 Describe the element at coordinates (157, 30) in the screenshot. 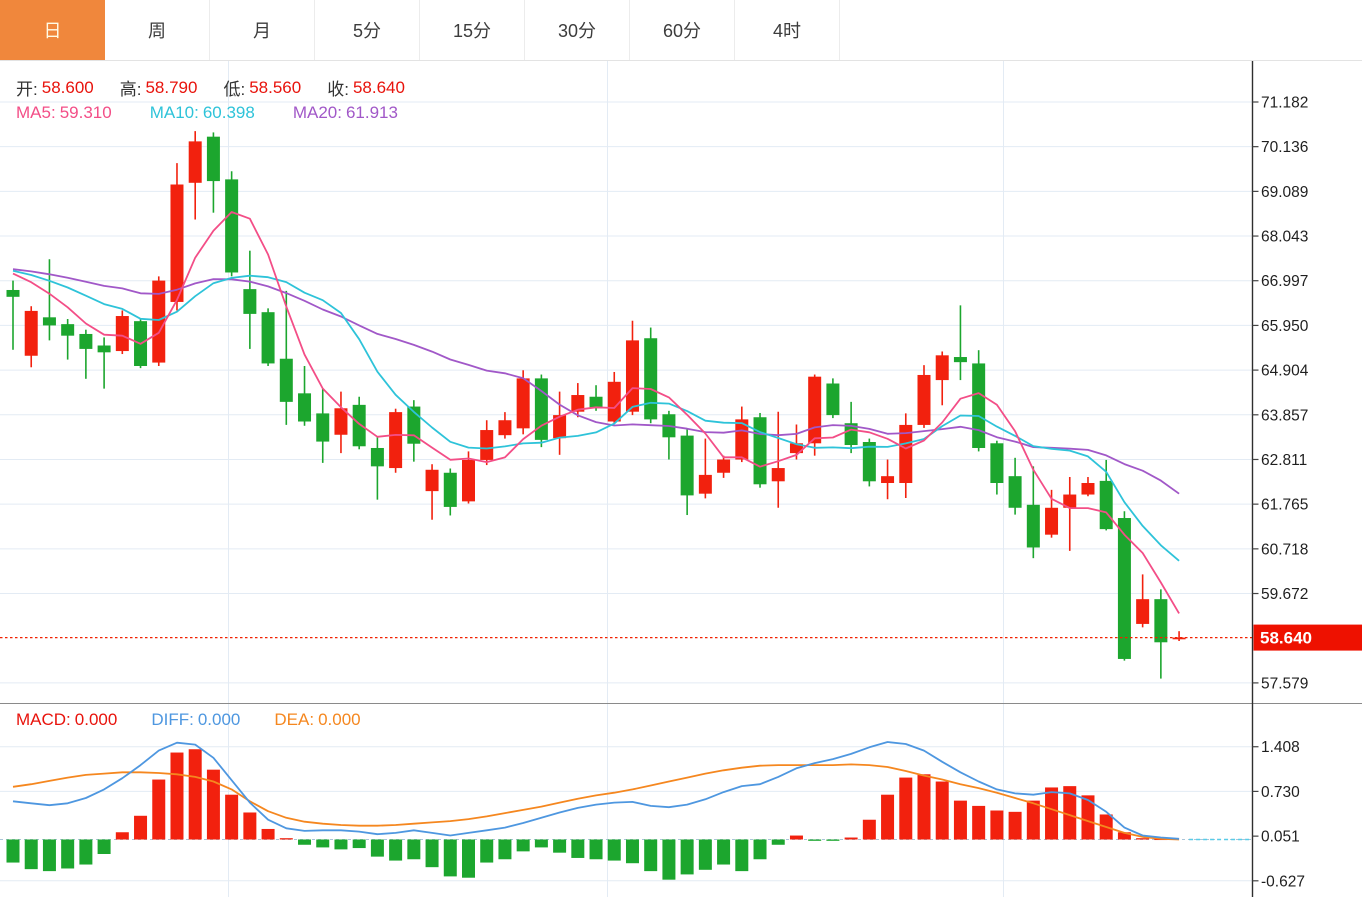

I see `tab-week: 周` at that location.